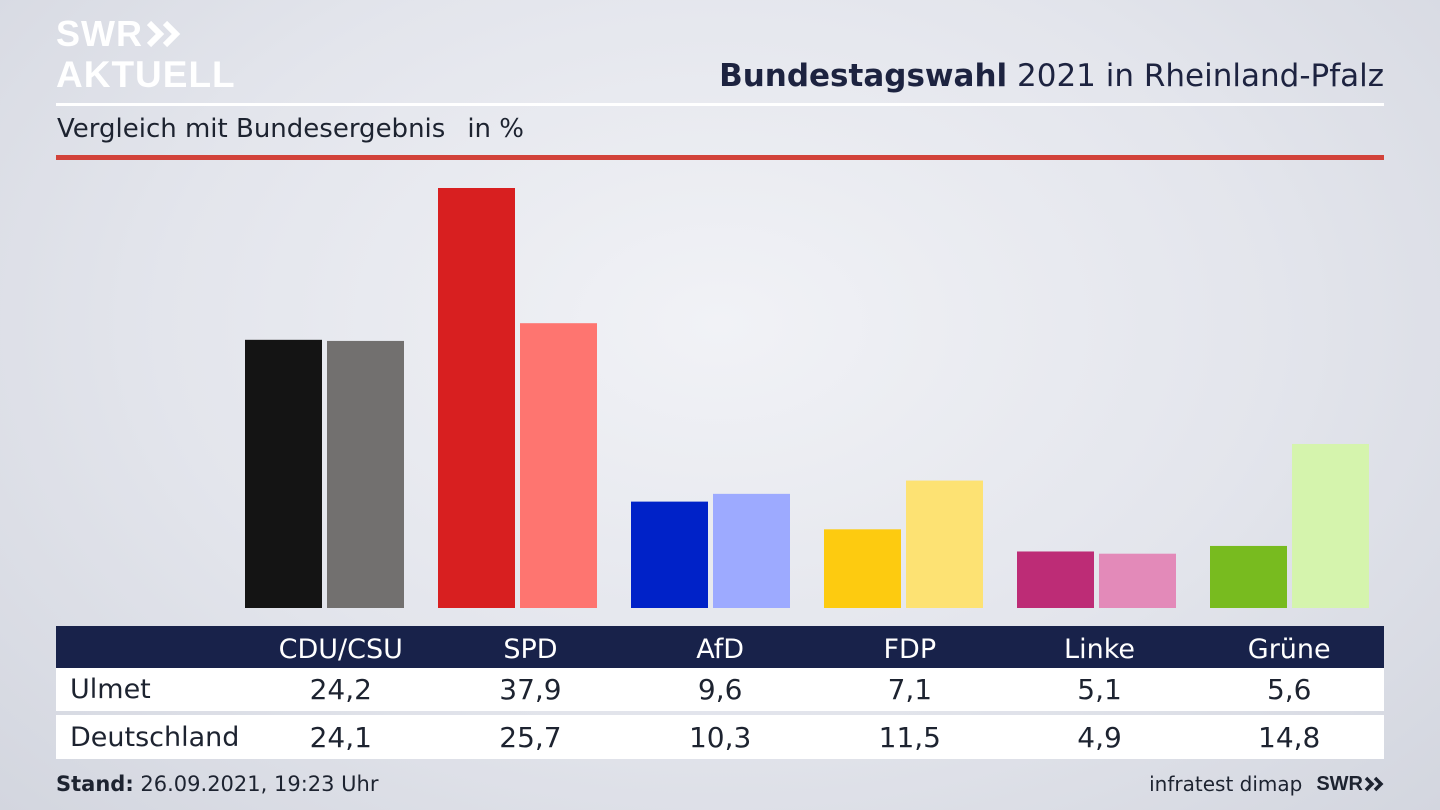 The image size is (1440, 810). I want to click on unit-label: in %, so click(495, 129).